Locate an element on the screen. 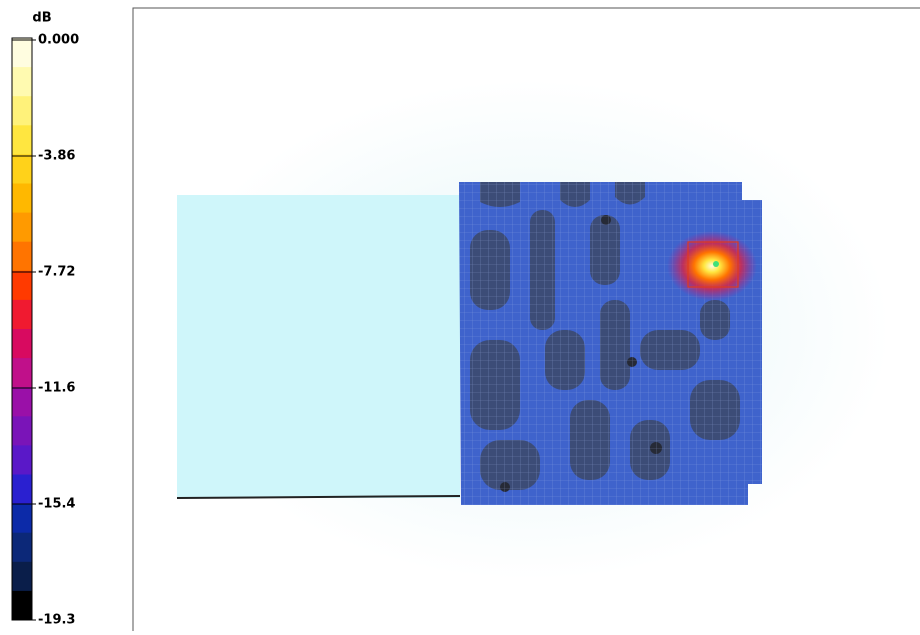  colorbar-tick-label: 0.000 is located at coordinates (58, 40).